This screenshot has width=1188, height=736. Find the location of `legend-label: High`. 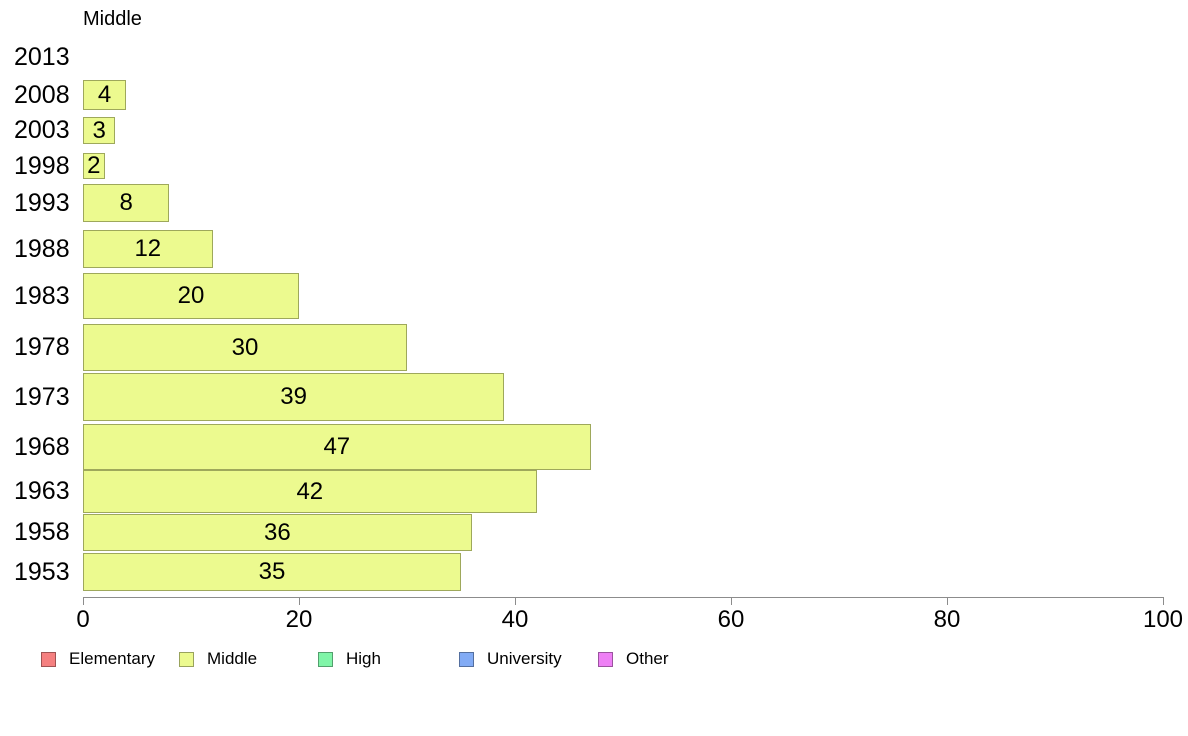

legend-label: High is located at coordinates (363, 658).